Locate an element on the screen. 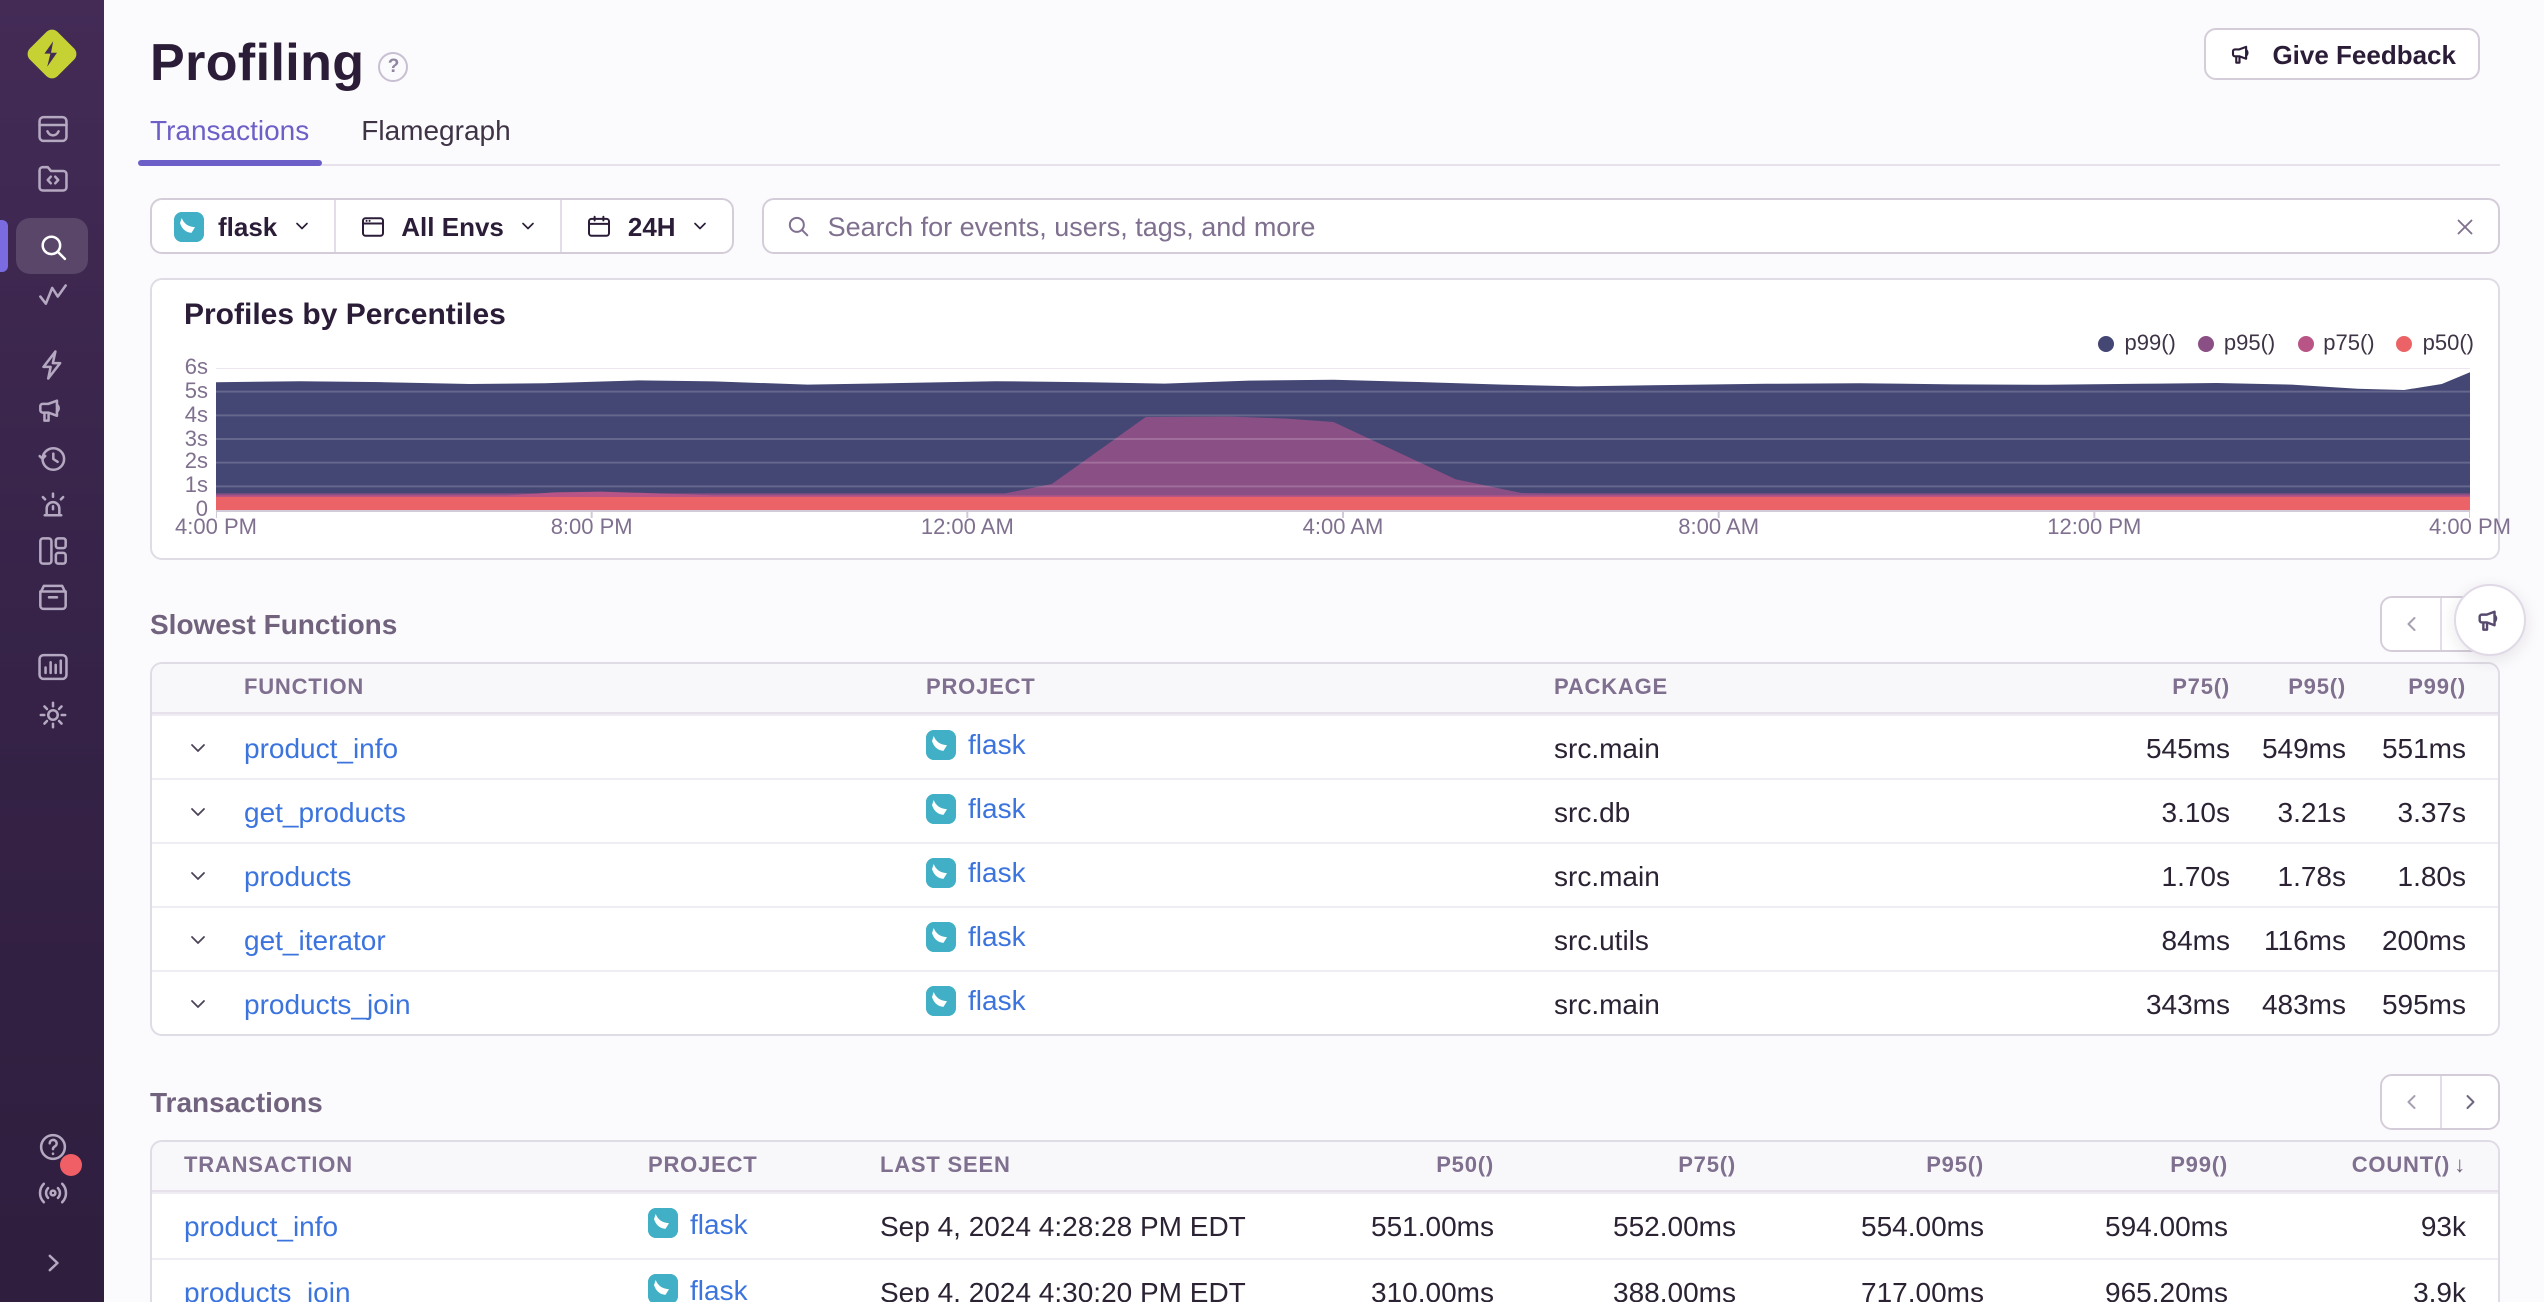 The image size is (2544, 1302). dashboards-icon is located at coordinates (52, 550).